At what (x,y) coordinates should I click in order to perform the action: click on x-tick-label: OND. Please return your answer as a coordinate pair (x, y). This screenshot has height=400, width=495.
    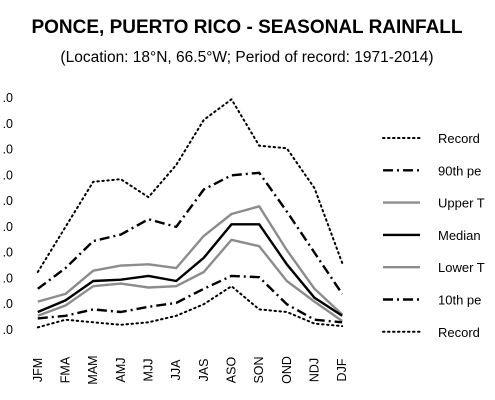
    Looking at the image, I should click on (287, 370).